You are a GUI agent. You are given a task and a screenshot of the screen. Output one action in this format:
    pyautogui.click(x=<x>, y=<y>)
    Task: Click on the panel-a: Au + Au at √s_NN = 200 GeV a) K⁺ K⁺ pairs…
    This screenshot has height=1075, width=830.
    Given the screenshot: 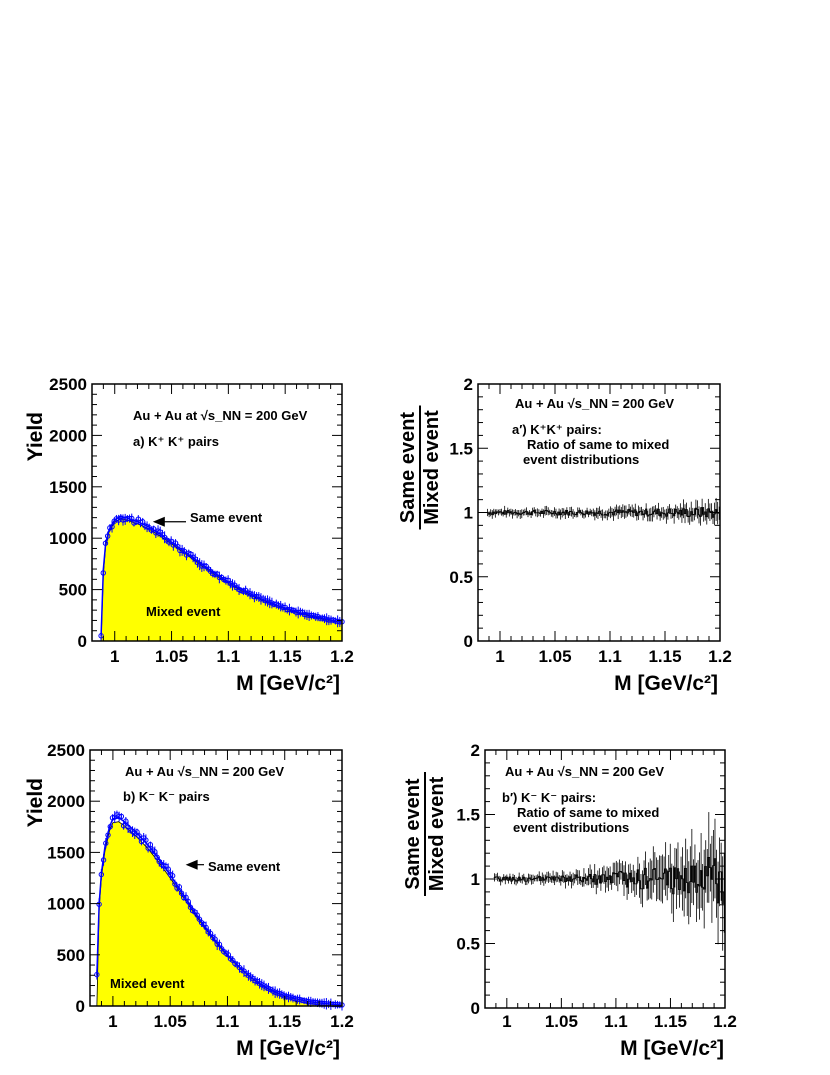 What is the action you would take?
    pyautogui.click(x=189, y=535)
    